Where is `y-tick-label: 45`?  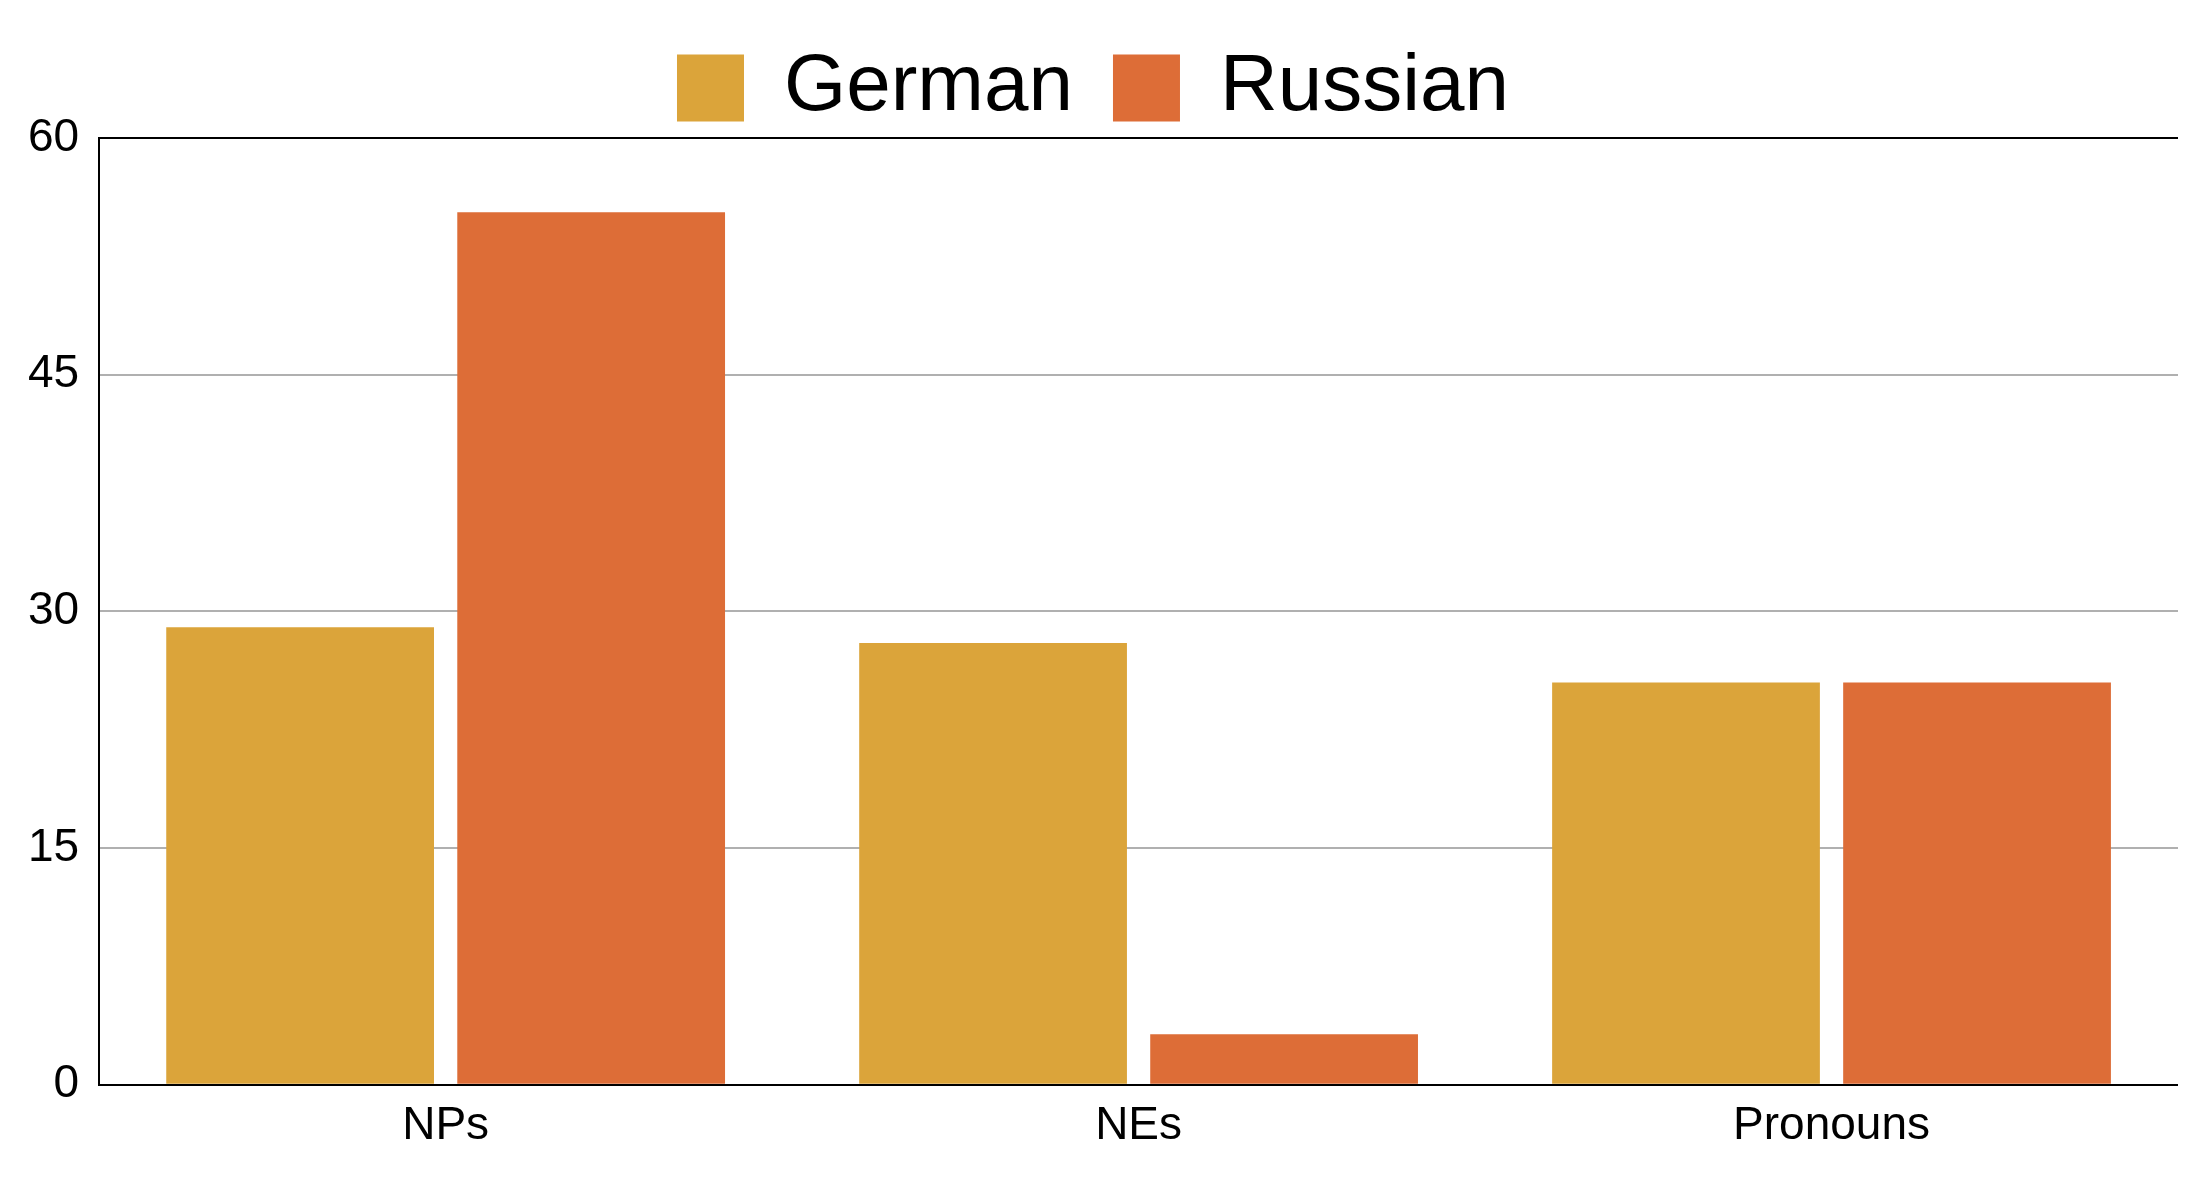
y-tick-label: 45 is located at coordinates (53, 371).